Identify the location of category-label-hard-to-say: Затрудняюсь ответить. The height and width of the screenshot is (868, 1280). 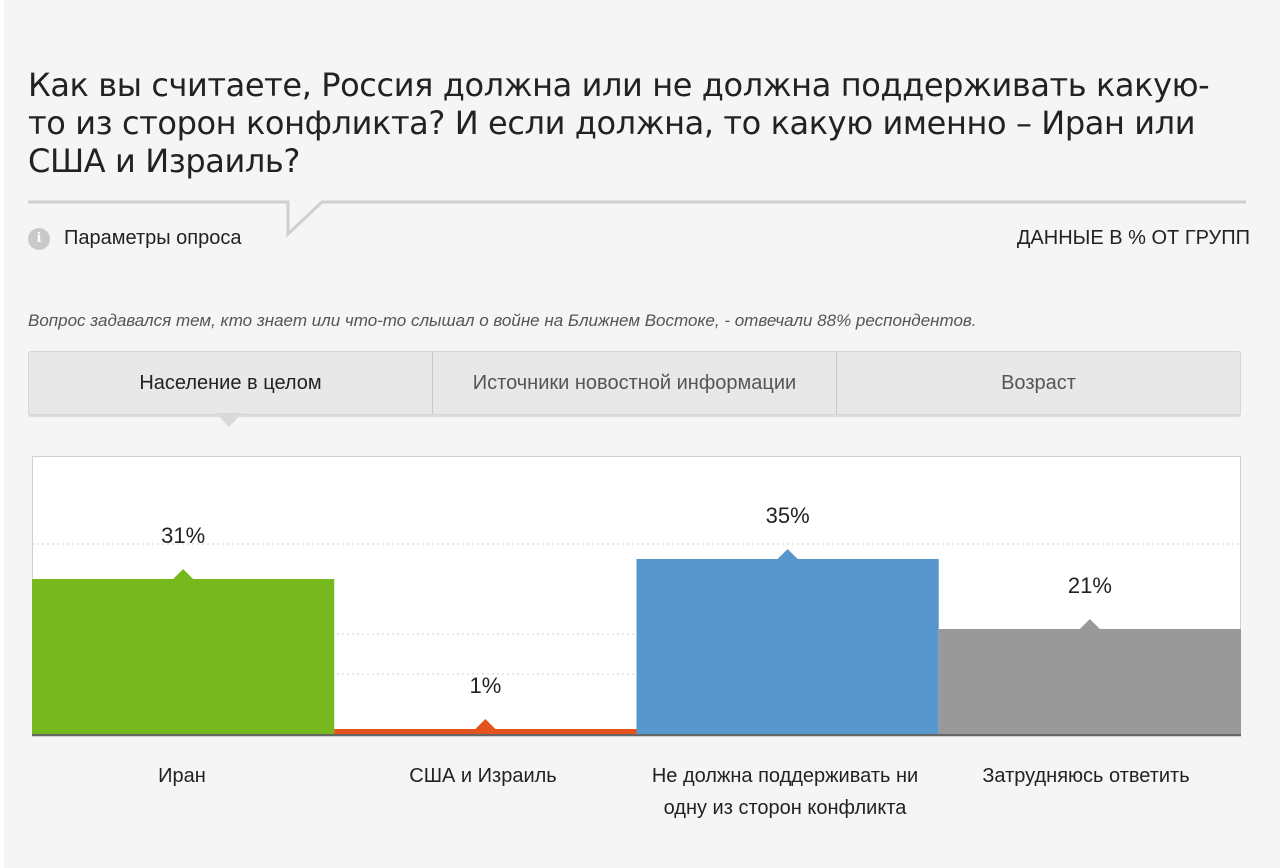
(1086, 776).